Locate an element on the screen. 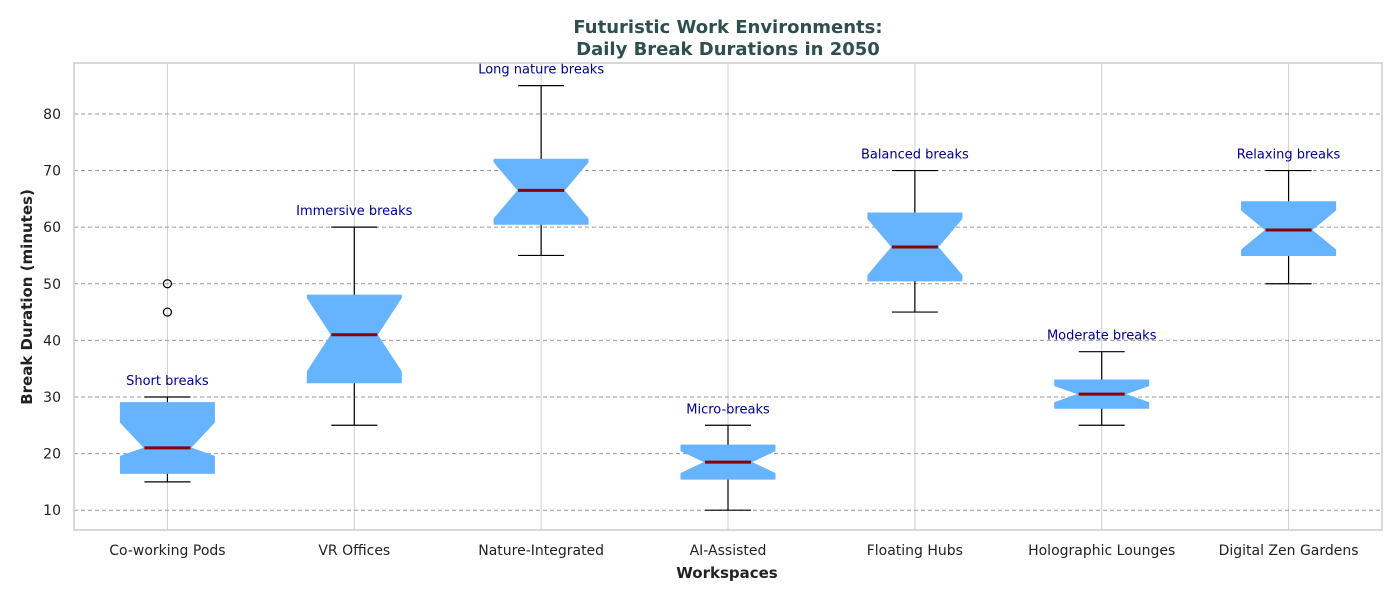 The image size is (1400, 600). box-annotation: Long nature breaks is located at coordinates (541, 70).